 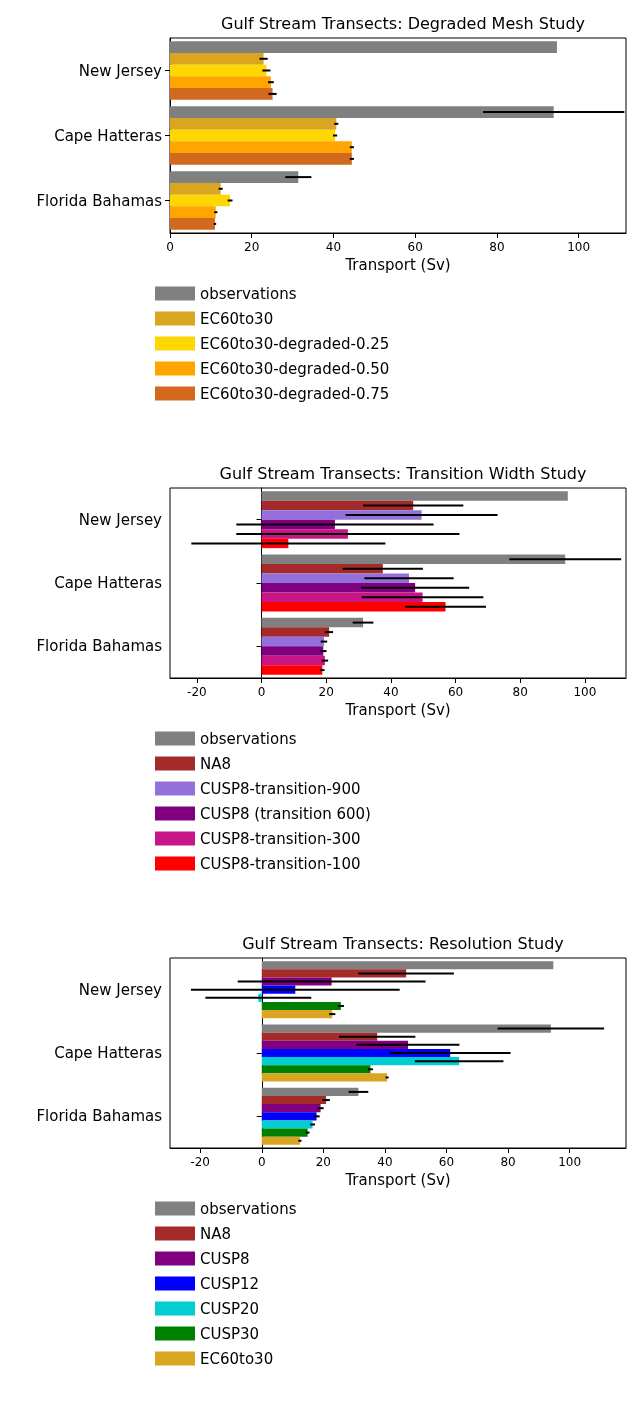 I want to click on legend-label: CUSP8-transition-300, so click(x=280, y=838).